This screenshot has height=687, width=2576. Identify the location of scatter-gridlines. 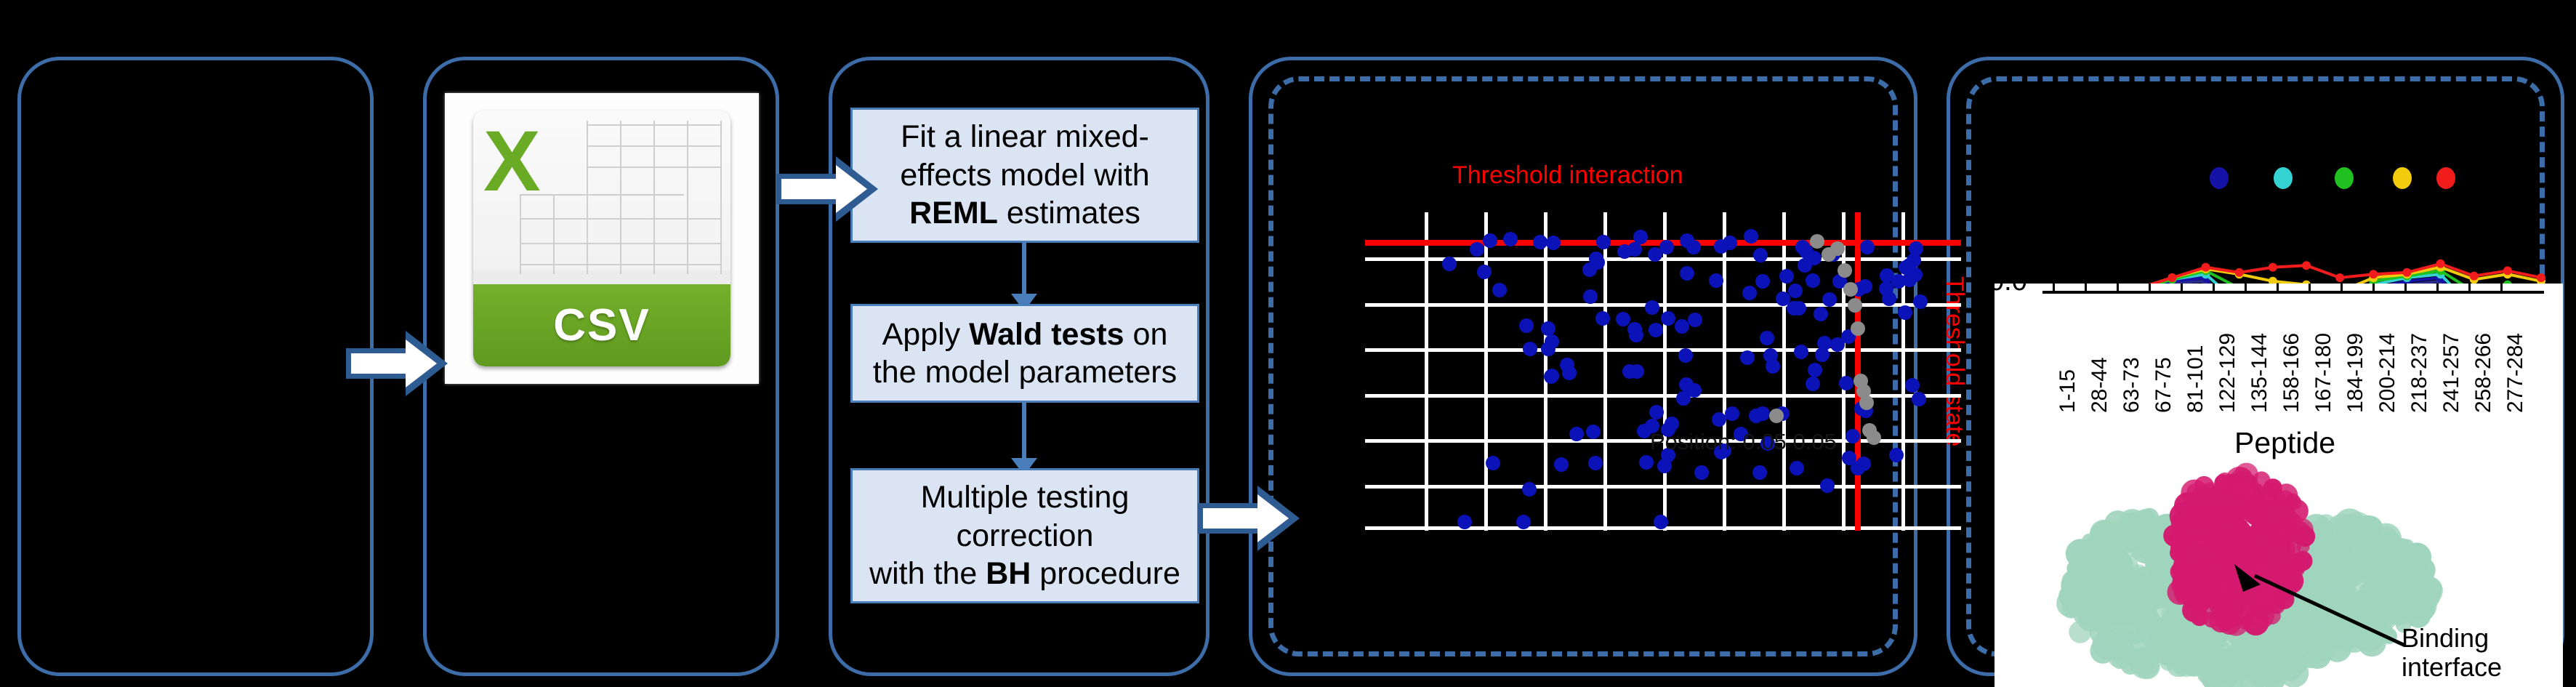
(1663, 371).